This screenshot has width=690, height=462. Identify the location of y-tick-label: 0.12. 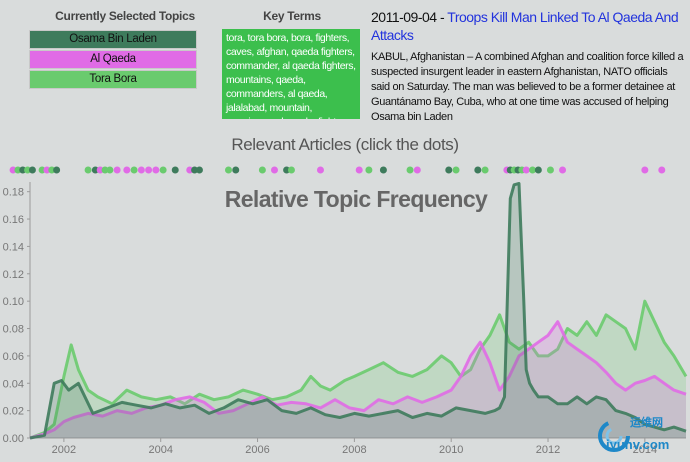
(13, 275).